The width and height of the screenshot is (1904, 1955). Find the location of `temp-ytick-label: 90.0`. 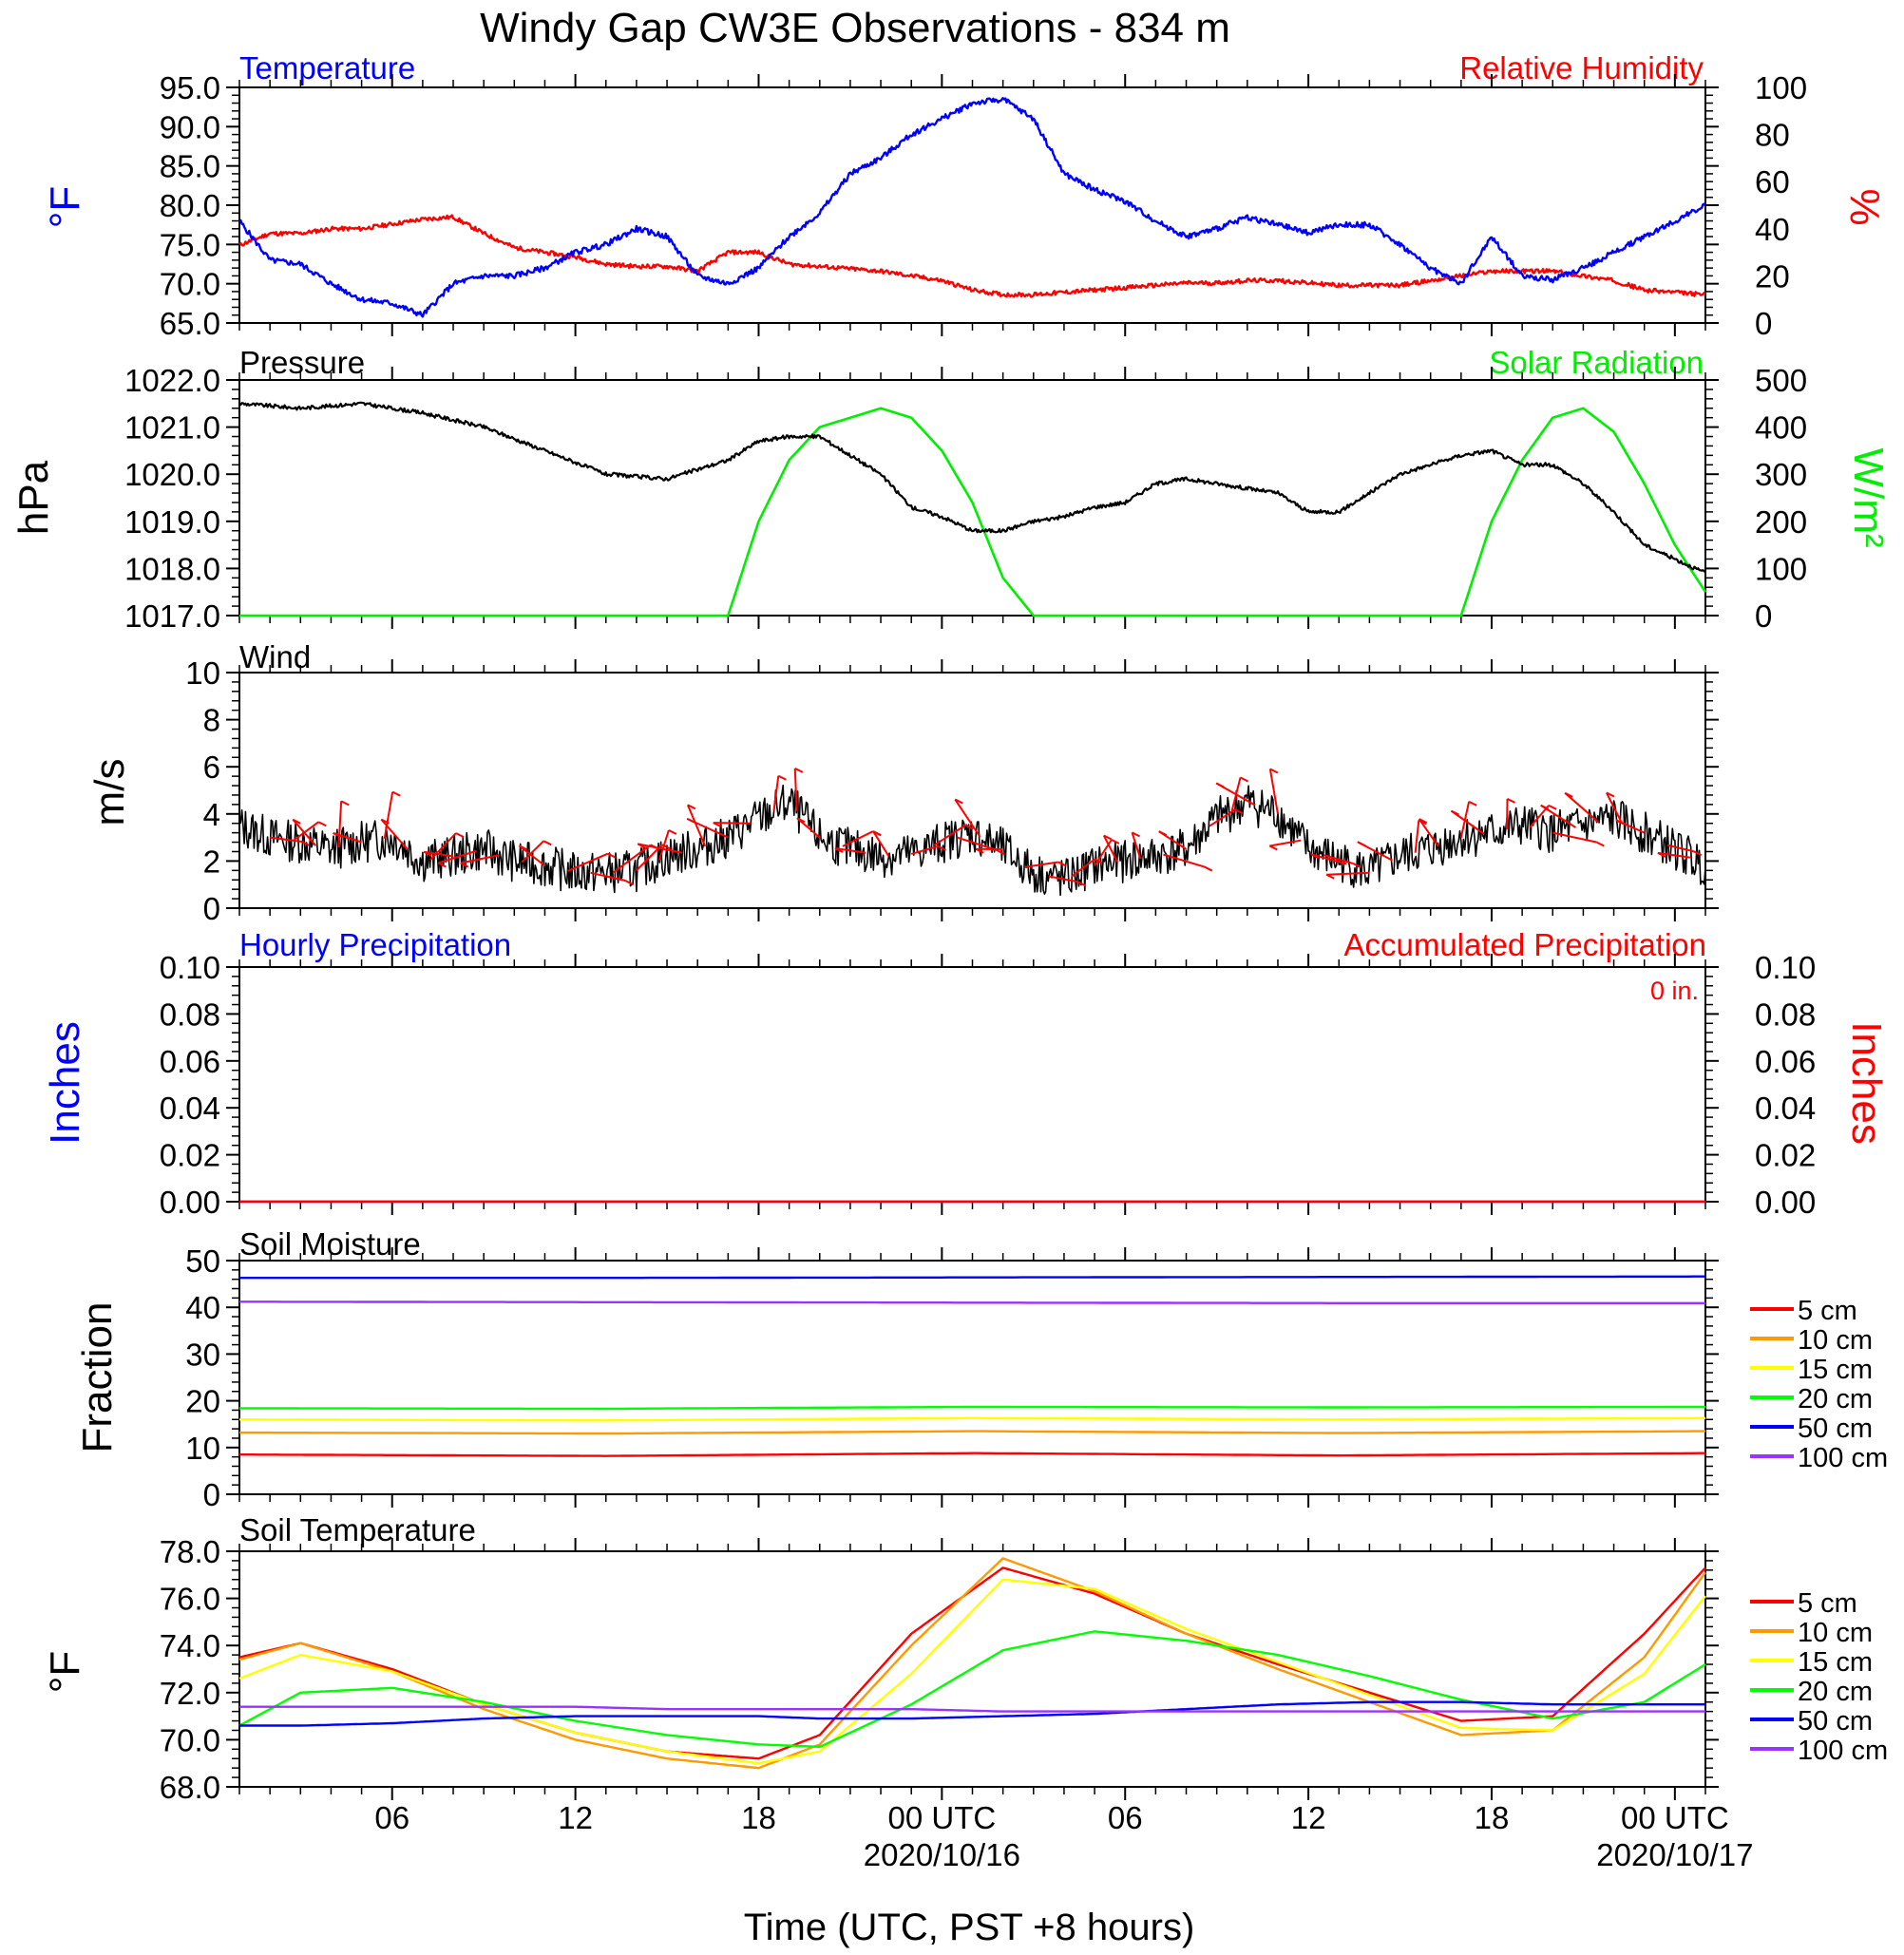

temp-ytick-label: 90.0 is located at coordinates (190, 126).